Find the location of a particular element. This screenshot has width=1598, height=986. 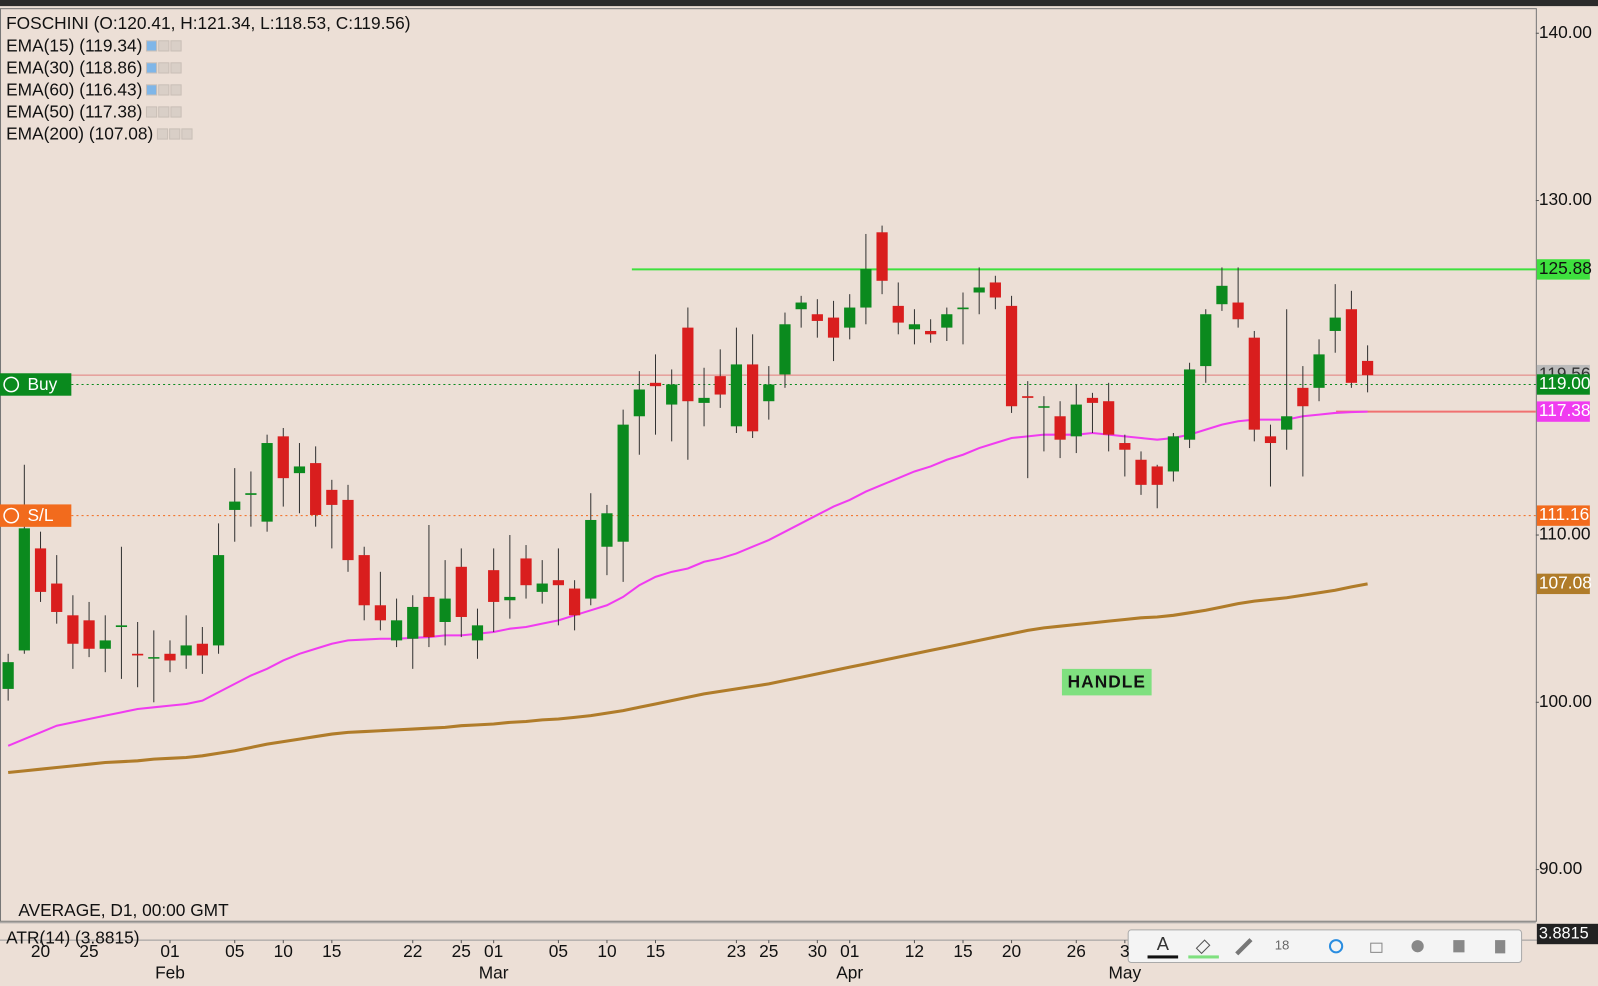

copy-button is located at coordinates (1459, 946).